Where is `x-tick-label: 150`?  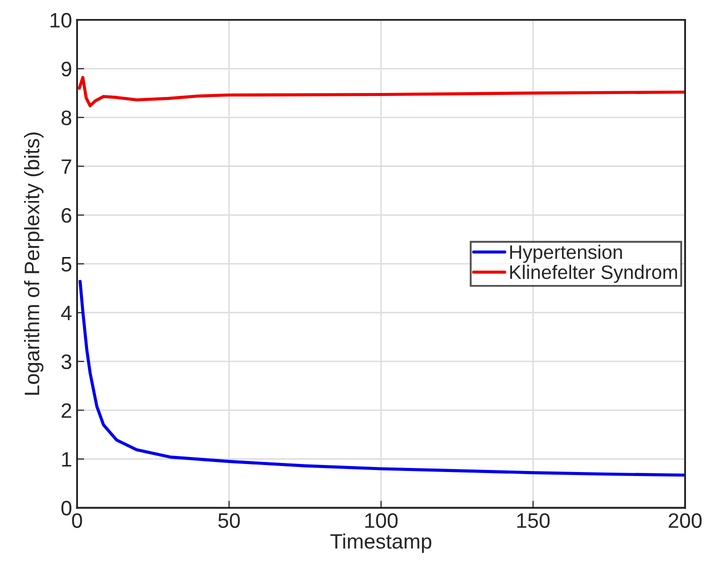
x-tick-label: 150 is located at coordinates (533, 520).